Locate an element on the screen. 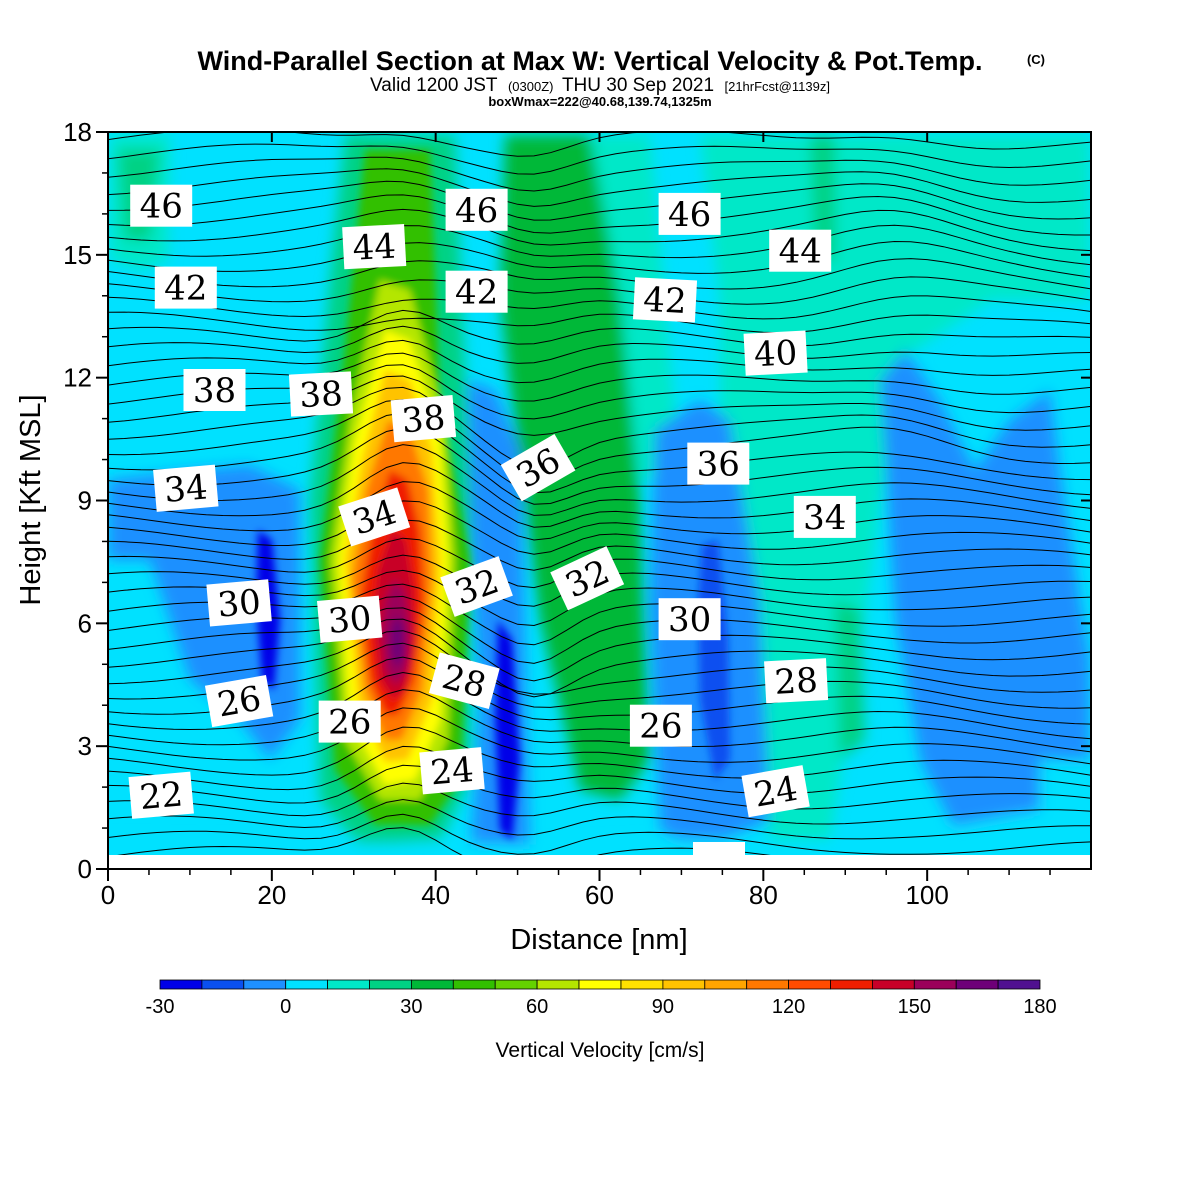 The width and height of the screenshot is (1200, 1200). terrain-bump is located at coordinates (719, 855).